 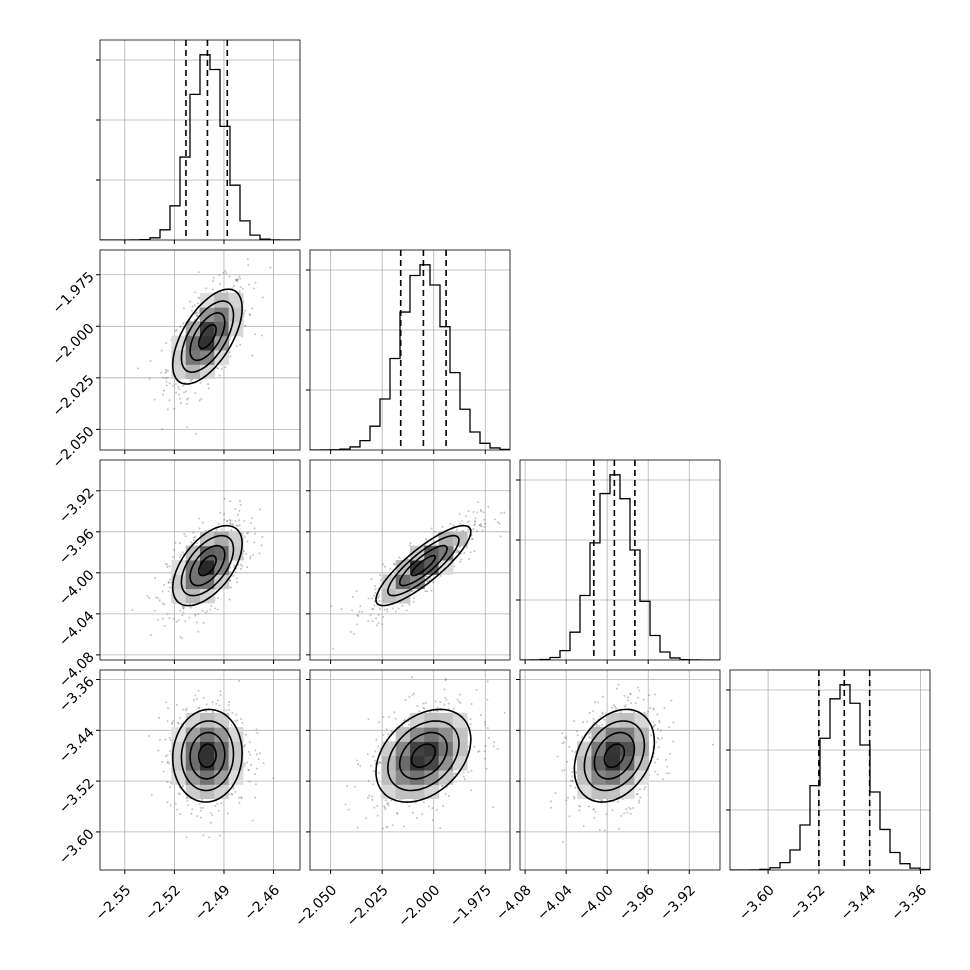 I want to click on y-tick-label: −2.025, so click(x=74, y=396).